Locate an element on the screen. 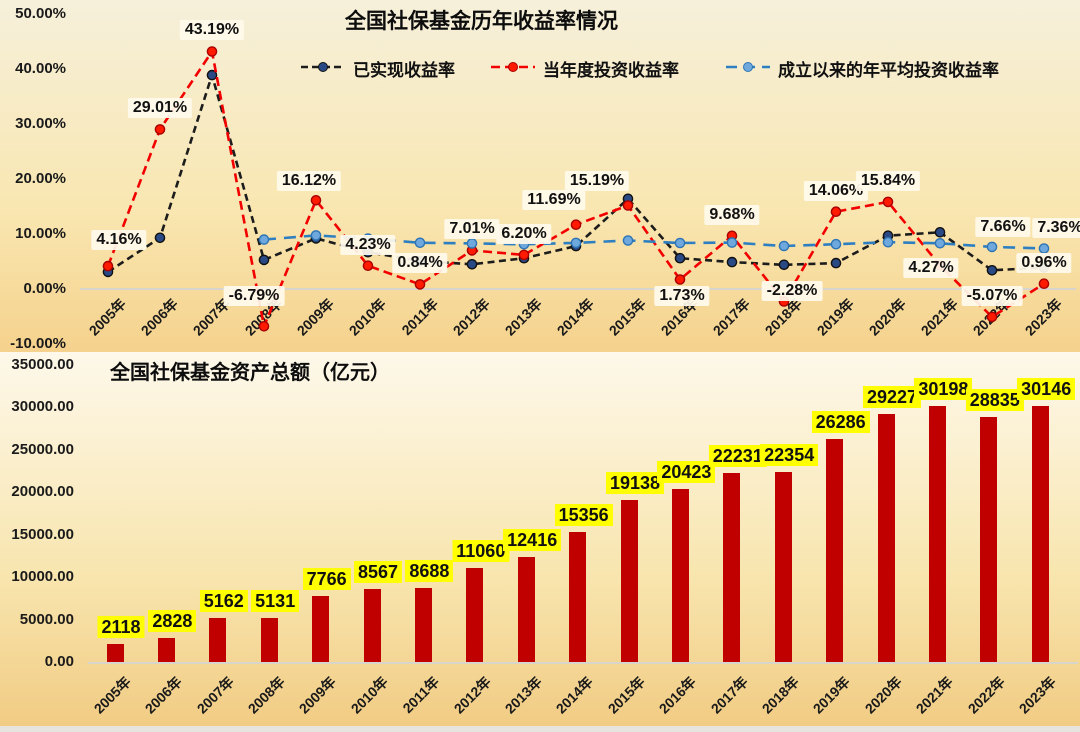 This screenshot has width=1080, height=732. x-axis-tick: 2022年 is located at coordinates (986, 695).